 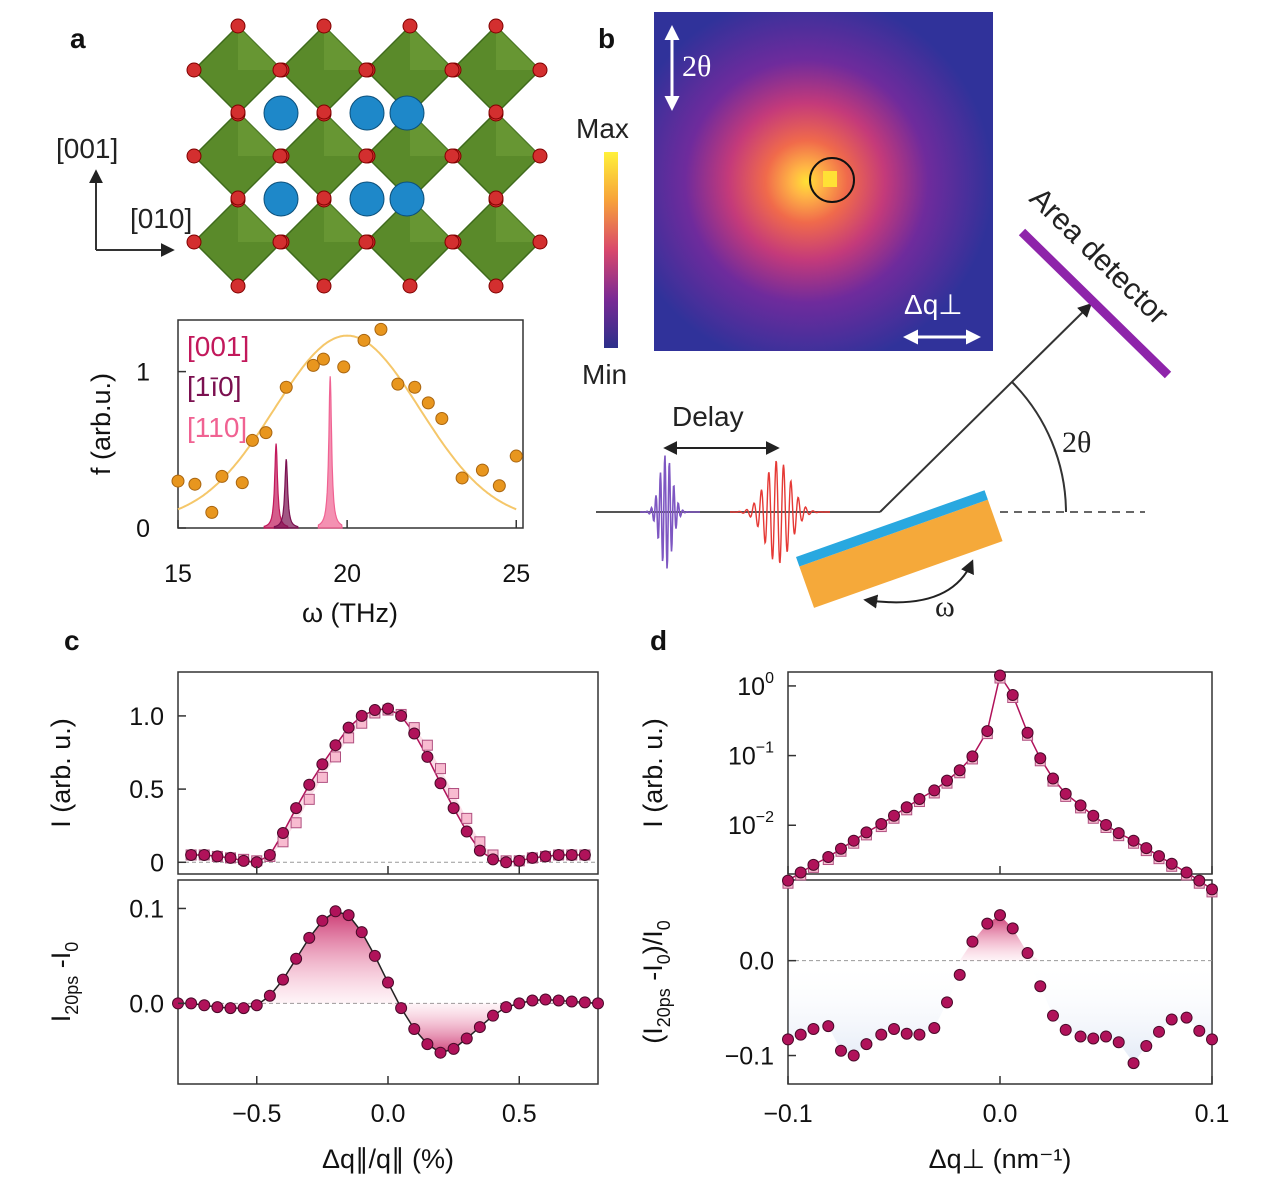 I want to click on chart-a-marks, so click(x=347, y=425).